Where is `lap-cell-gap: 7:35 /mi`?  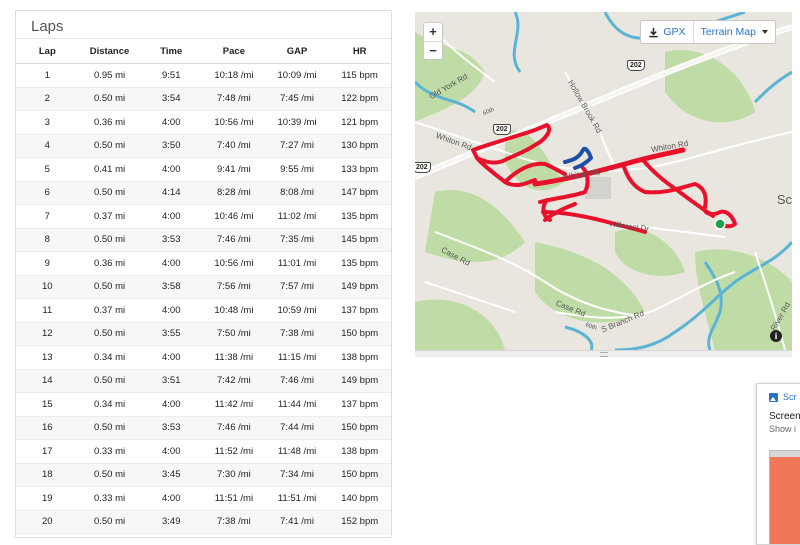
lap-cell-gap: 7:35 /mi is located at coordinates (297, 240).